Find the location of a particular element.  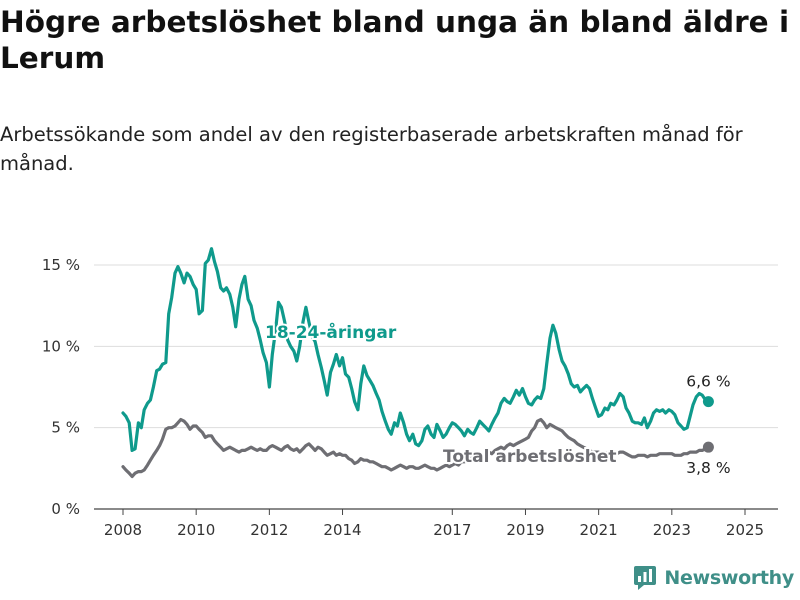

youth-end-value-label: 6,6 % is located at coordinates (708, 382).